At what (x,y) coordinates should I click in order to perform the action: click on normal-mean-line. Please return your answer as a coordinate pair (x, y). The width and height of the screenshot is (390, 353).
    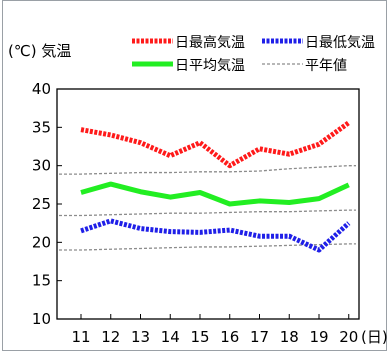
    Looking at the image, I should click on (207, 213).